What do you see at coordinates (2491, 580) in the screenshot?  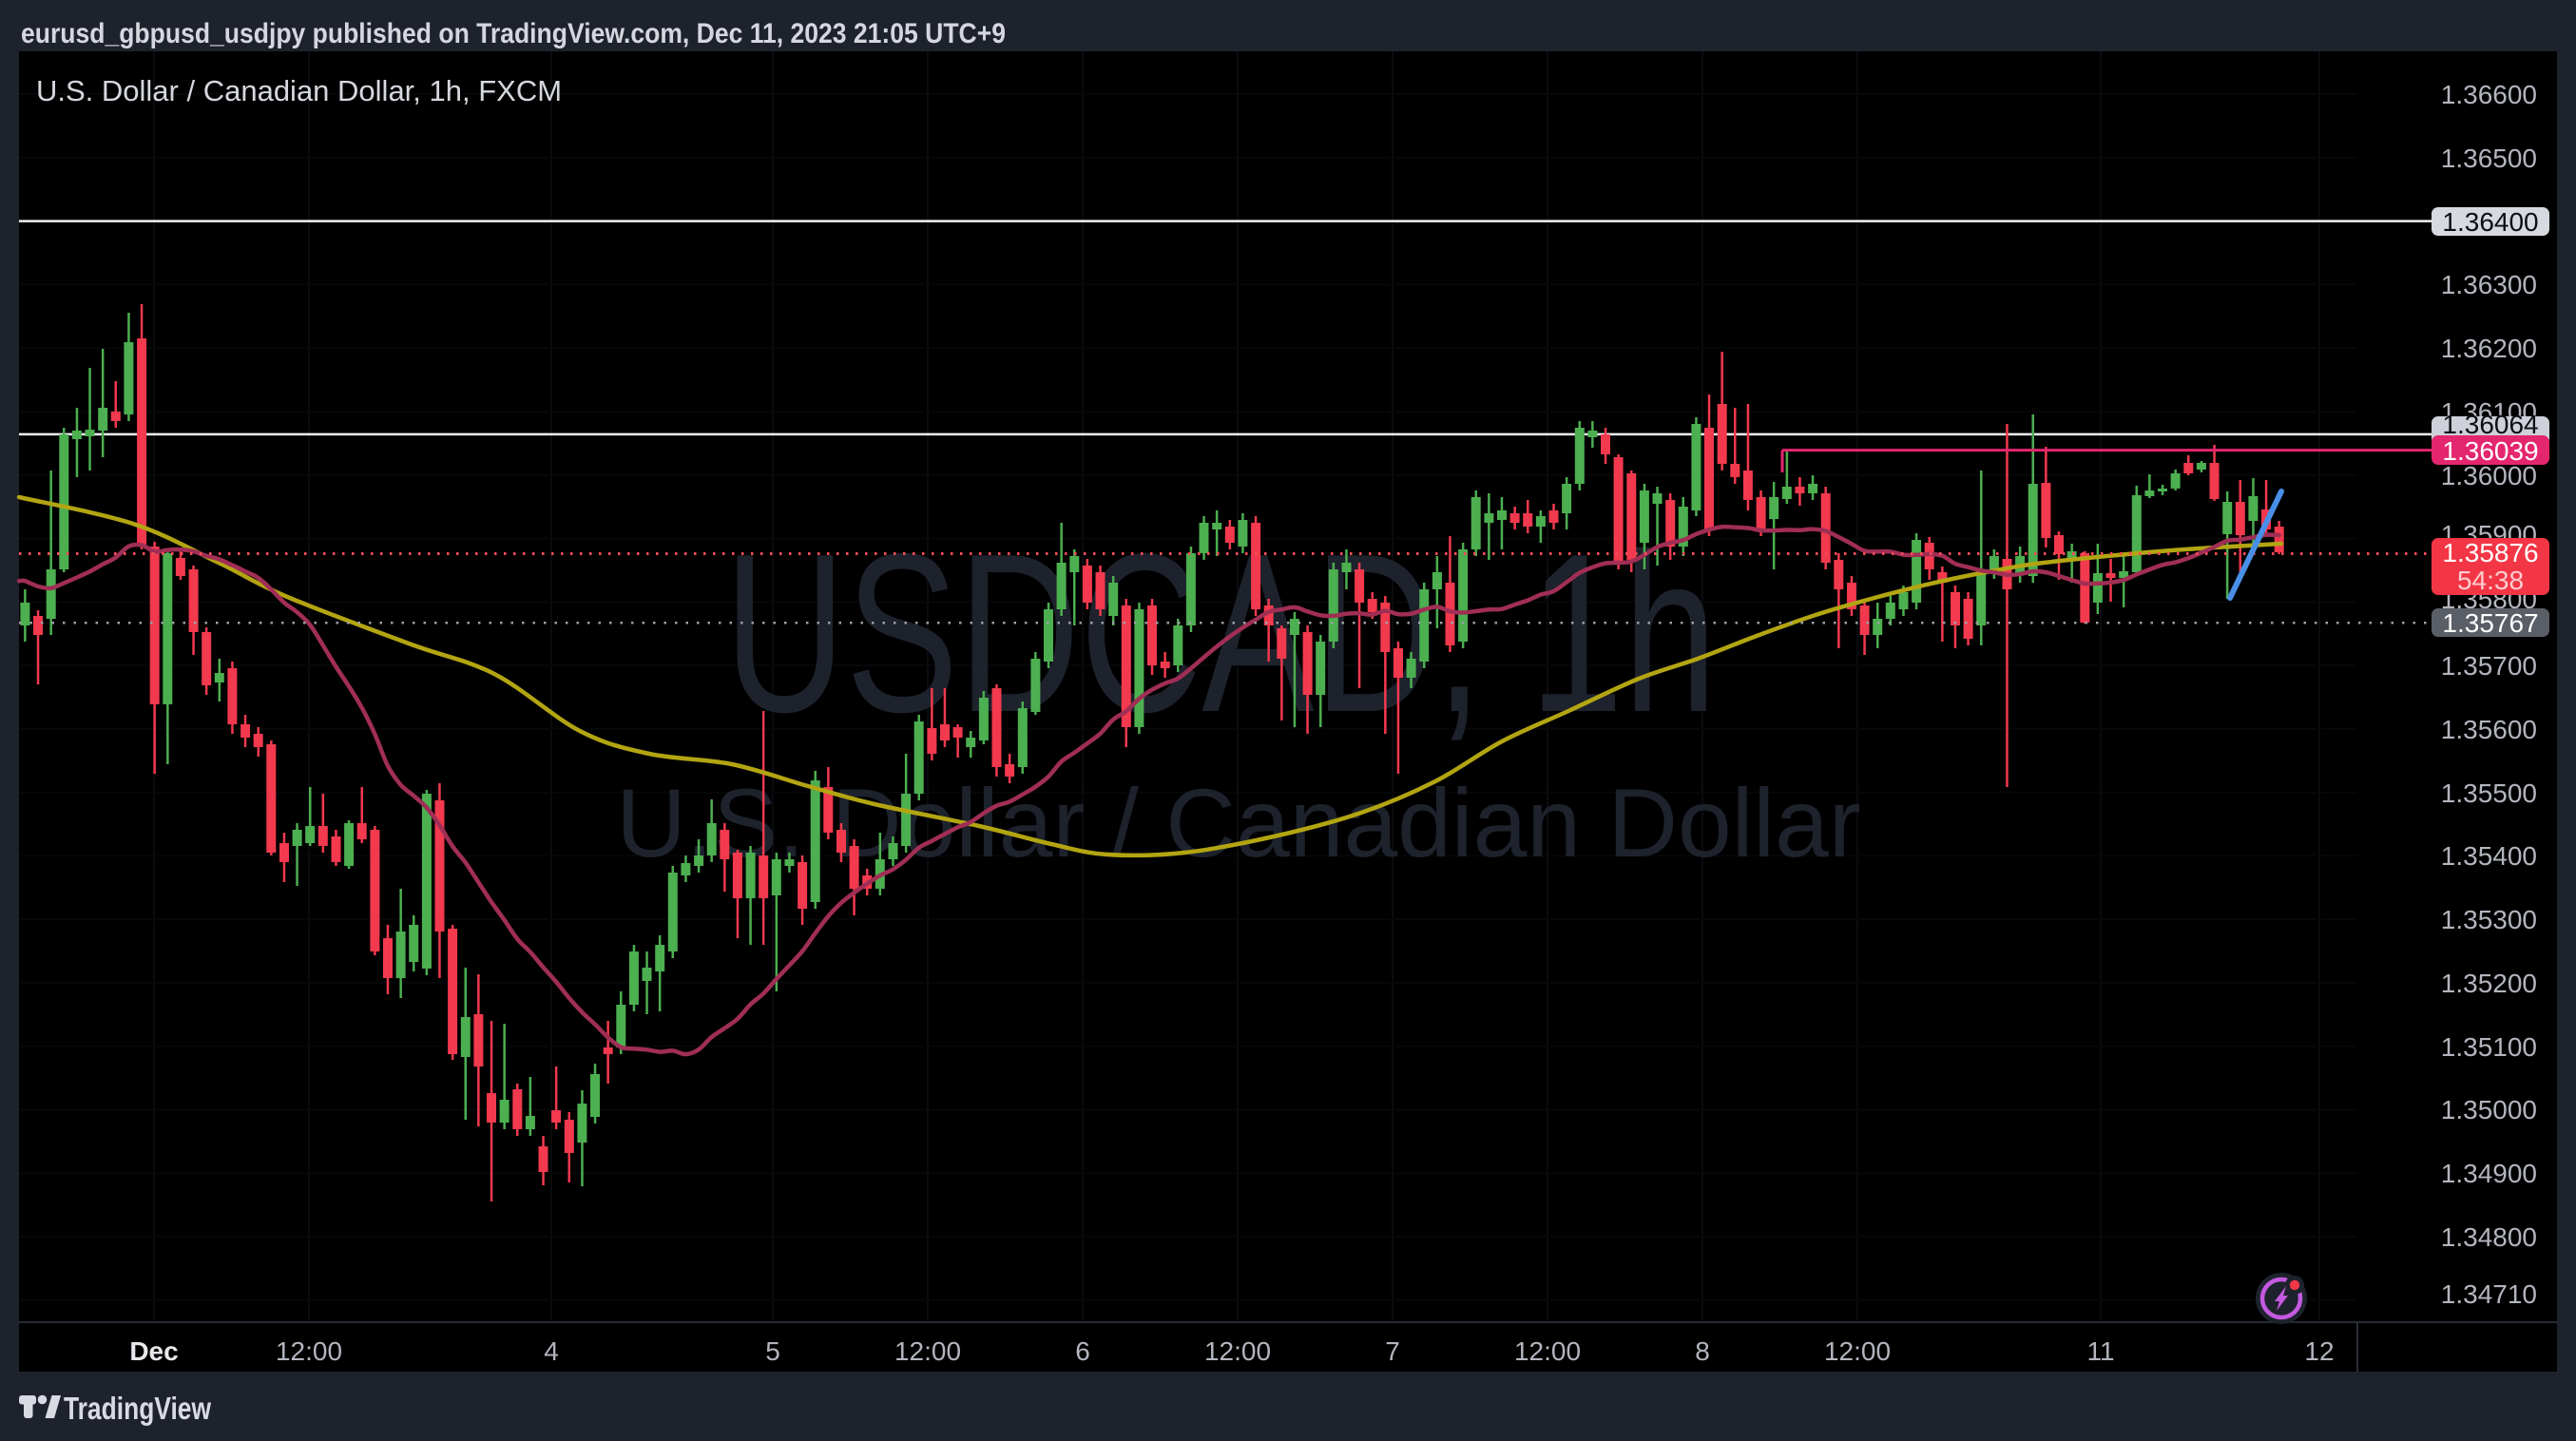 I see `svg-text: 54:38` at bounding box center [2491, 580].